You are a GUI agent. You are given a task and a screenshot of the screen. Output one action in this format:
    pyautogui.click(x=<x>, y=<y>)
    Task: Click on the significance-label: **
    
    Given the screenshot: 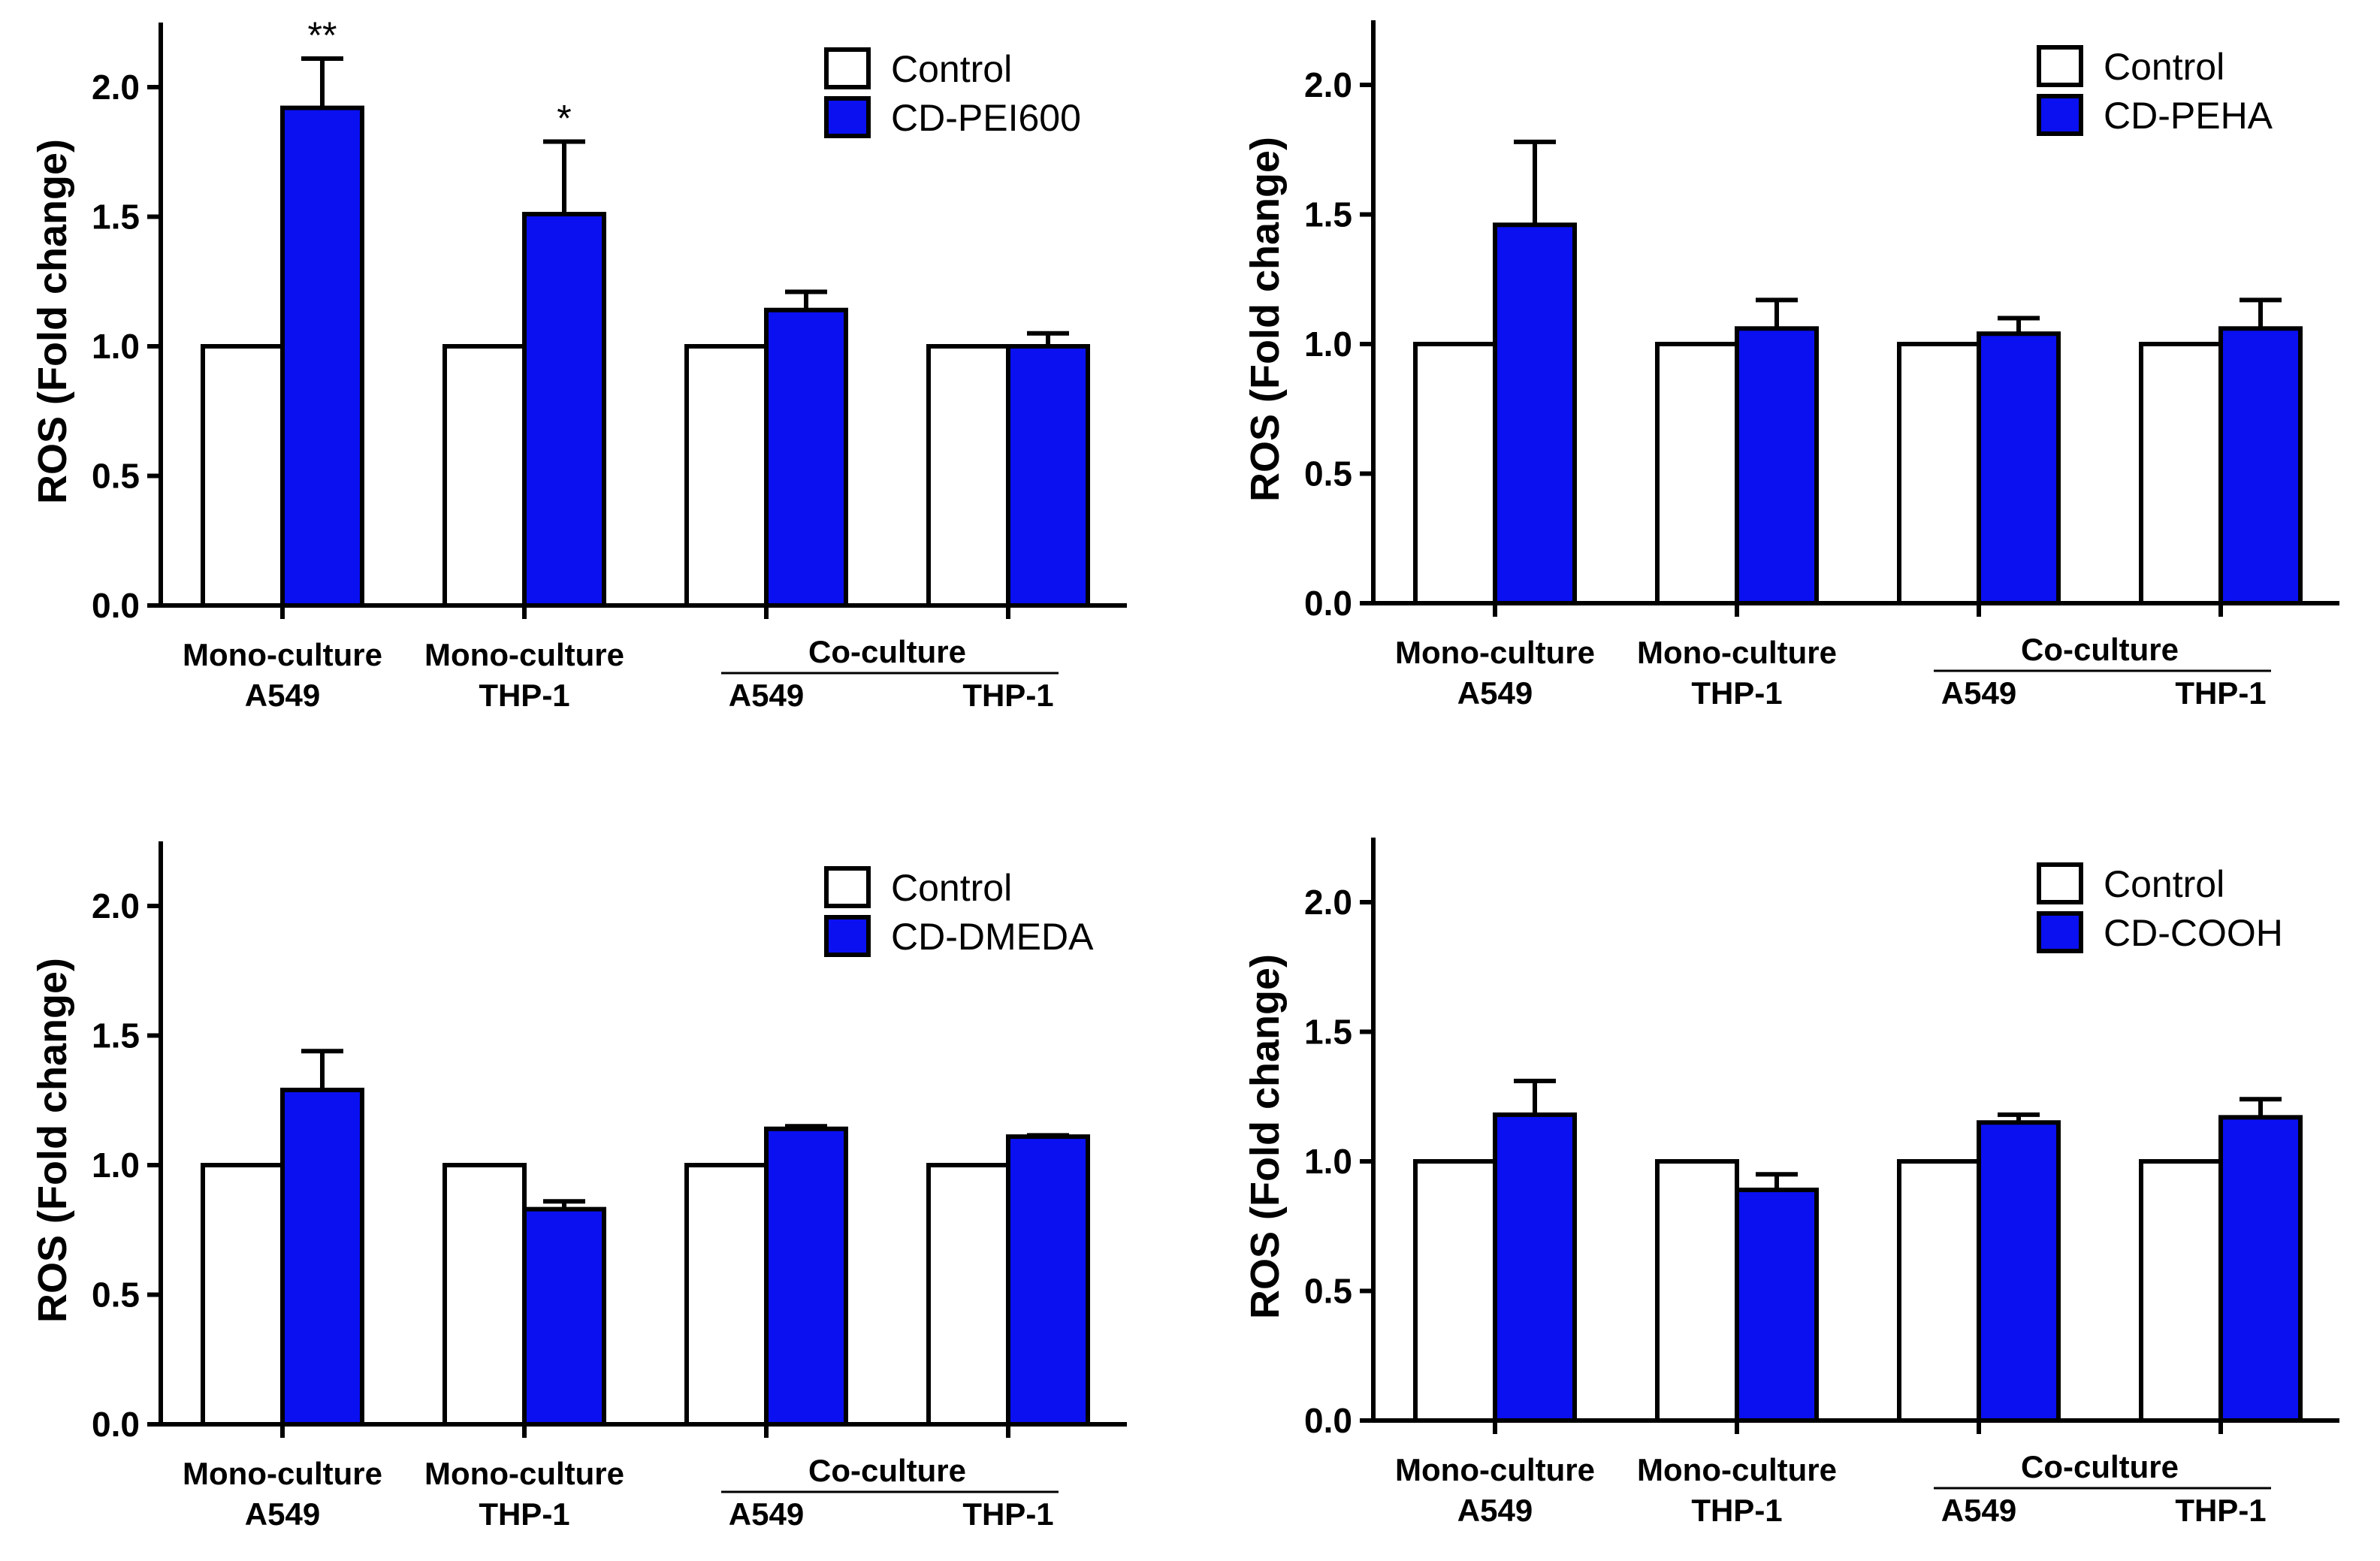 What is the action you would take?
    pyautogui.click(x=322, y=35)
    